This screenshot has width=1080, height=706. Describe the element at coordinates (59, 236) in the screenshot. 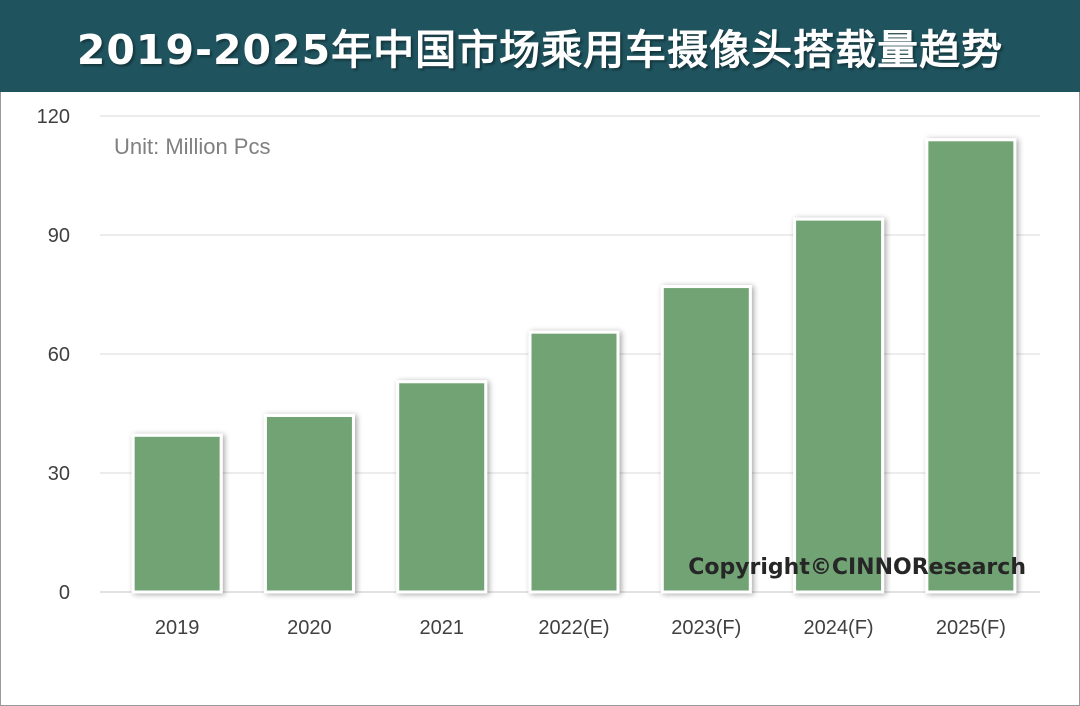

I see `y-tick-label: 90` at that location.